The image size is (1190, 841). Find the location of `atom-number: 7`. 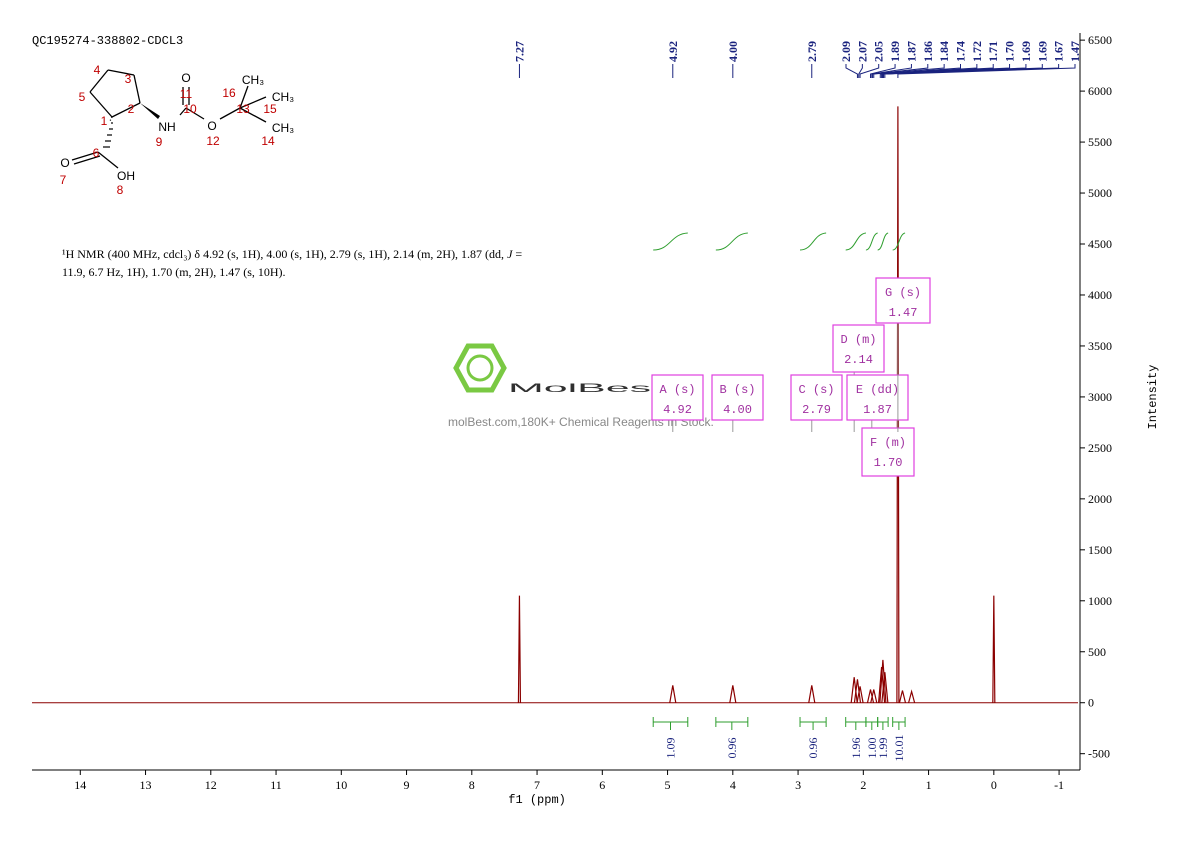

atom-number: 7 is located at coordinates (63, 180).